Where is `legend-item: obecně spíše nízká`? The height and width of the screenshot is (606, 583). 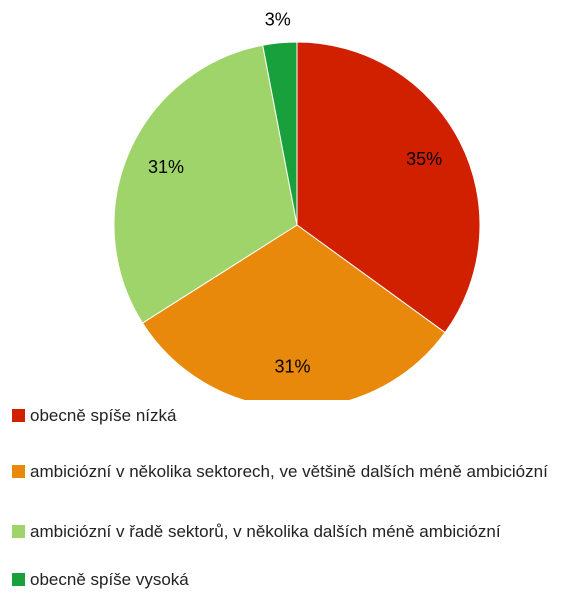 legend-item: obecně spíše nízká is located at coordinates (295, 416).